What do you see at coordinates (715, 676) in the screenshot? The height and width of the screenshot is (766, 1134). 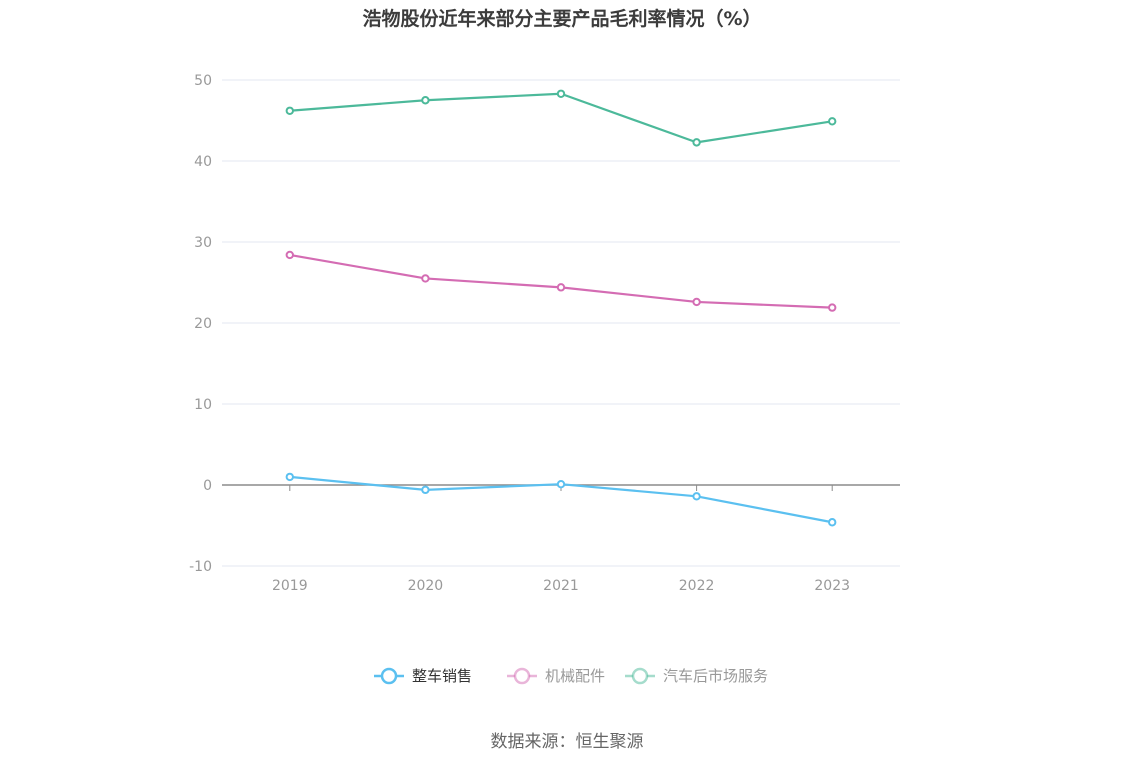 I see `legend-label: 汽车后市场服务` at bounding box center [715, 676].